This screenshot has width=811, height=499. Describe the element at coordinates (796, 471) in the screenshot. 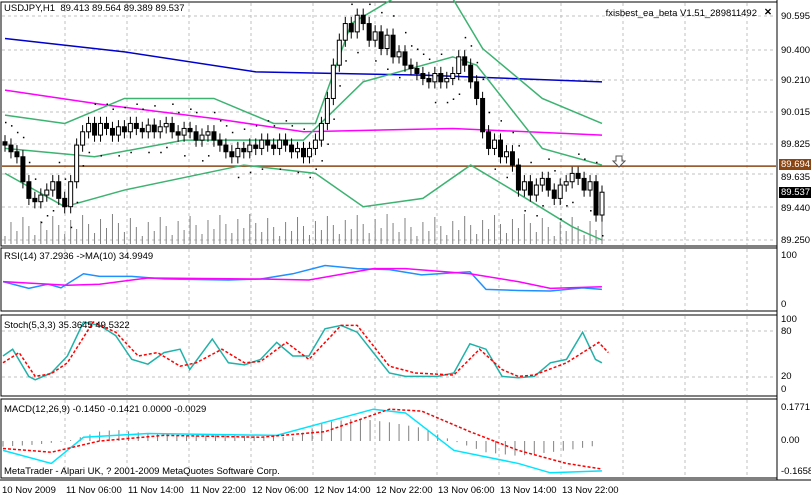

I see `macd-tick: -0.1658` at that location.